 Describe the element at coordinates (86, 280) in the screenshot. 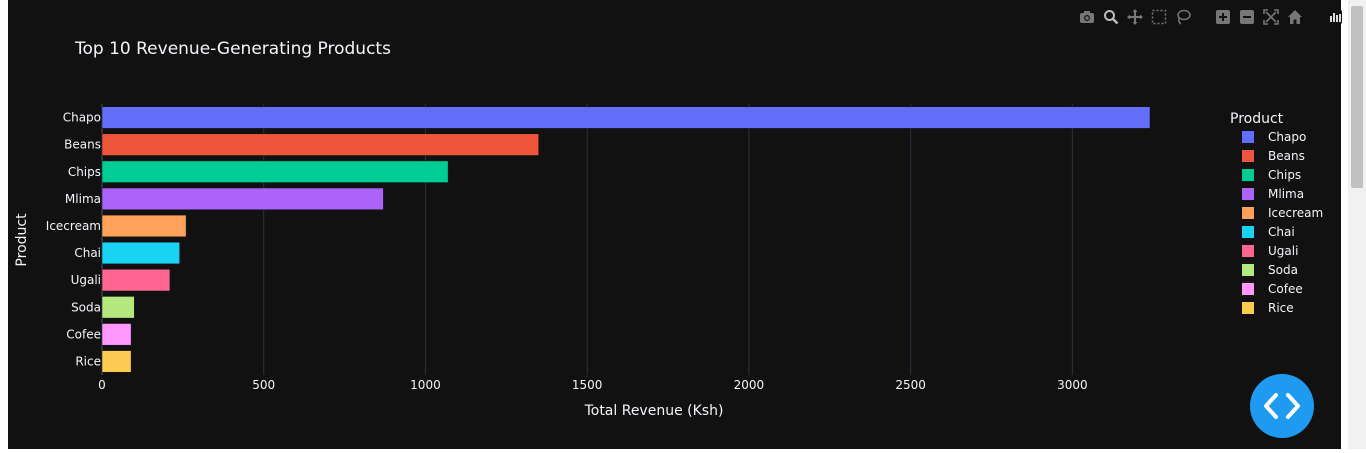

I see `y-tick-label: Ugali` at that location.